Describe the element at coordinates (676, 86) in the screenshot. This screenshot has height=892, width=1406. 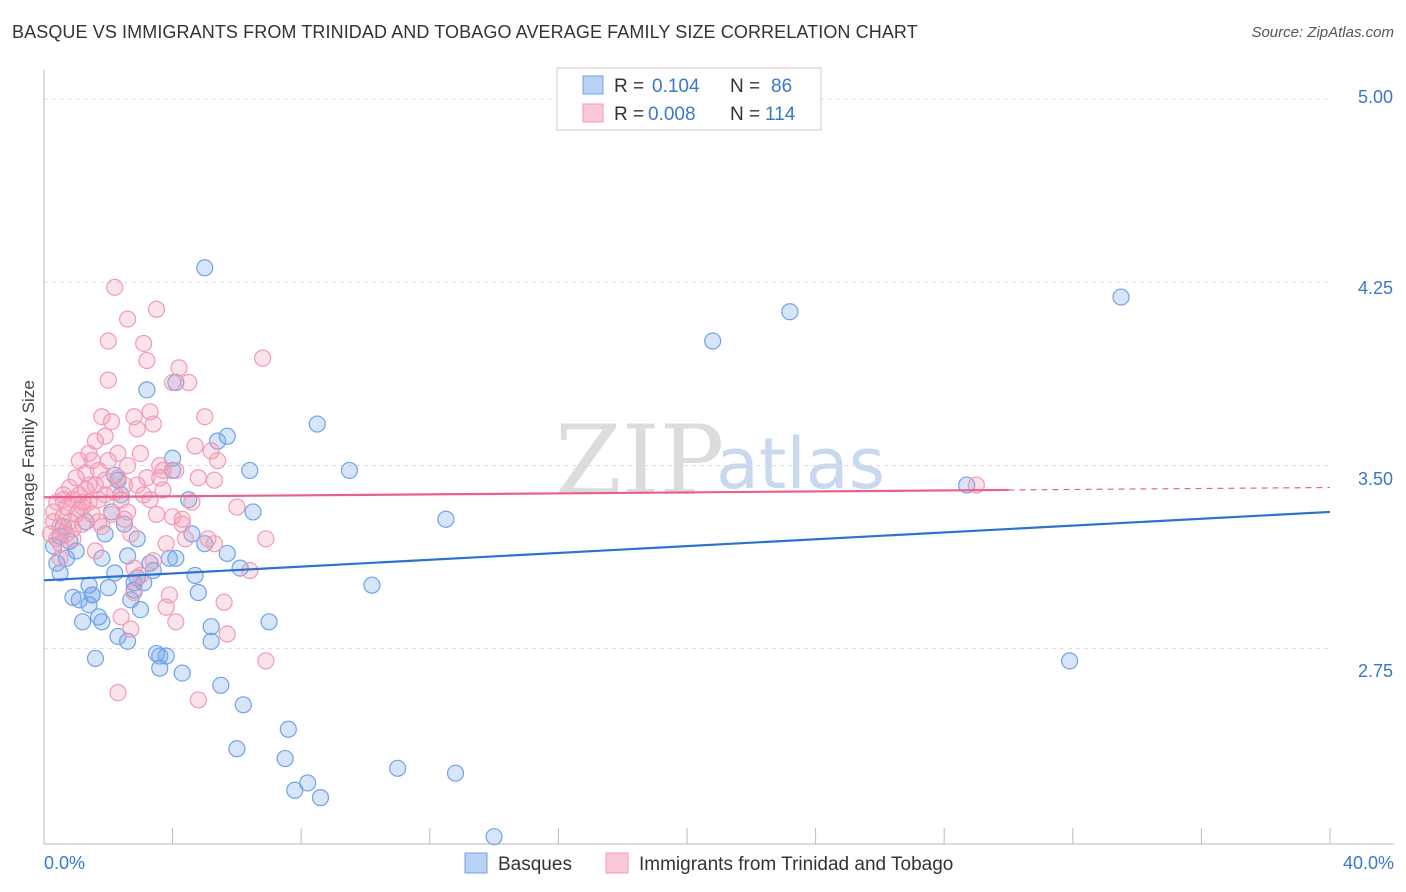
I see `legend-r-value-basques: 0.104` at that location.